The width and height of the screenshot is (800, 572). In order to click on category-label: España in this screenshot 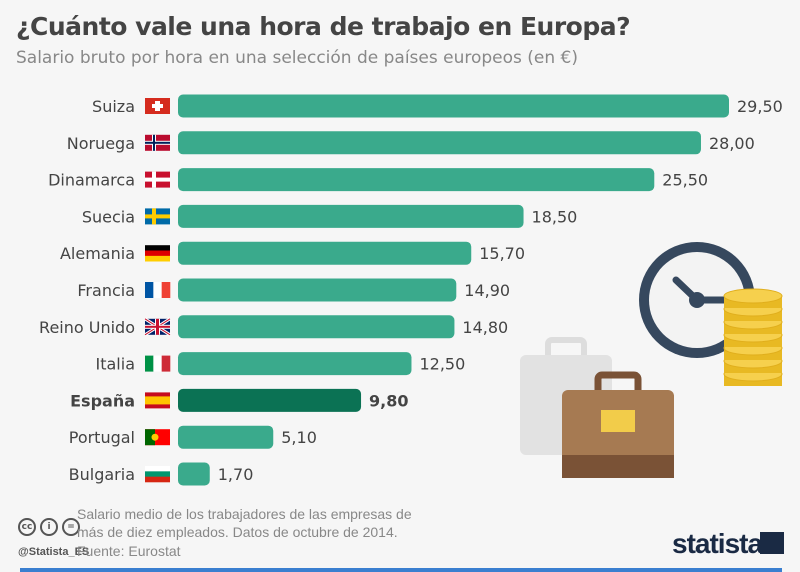, I will do `click(102, 400)`.